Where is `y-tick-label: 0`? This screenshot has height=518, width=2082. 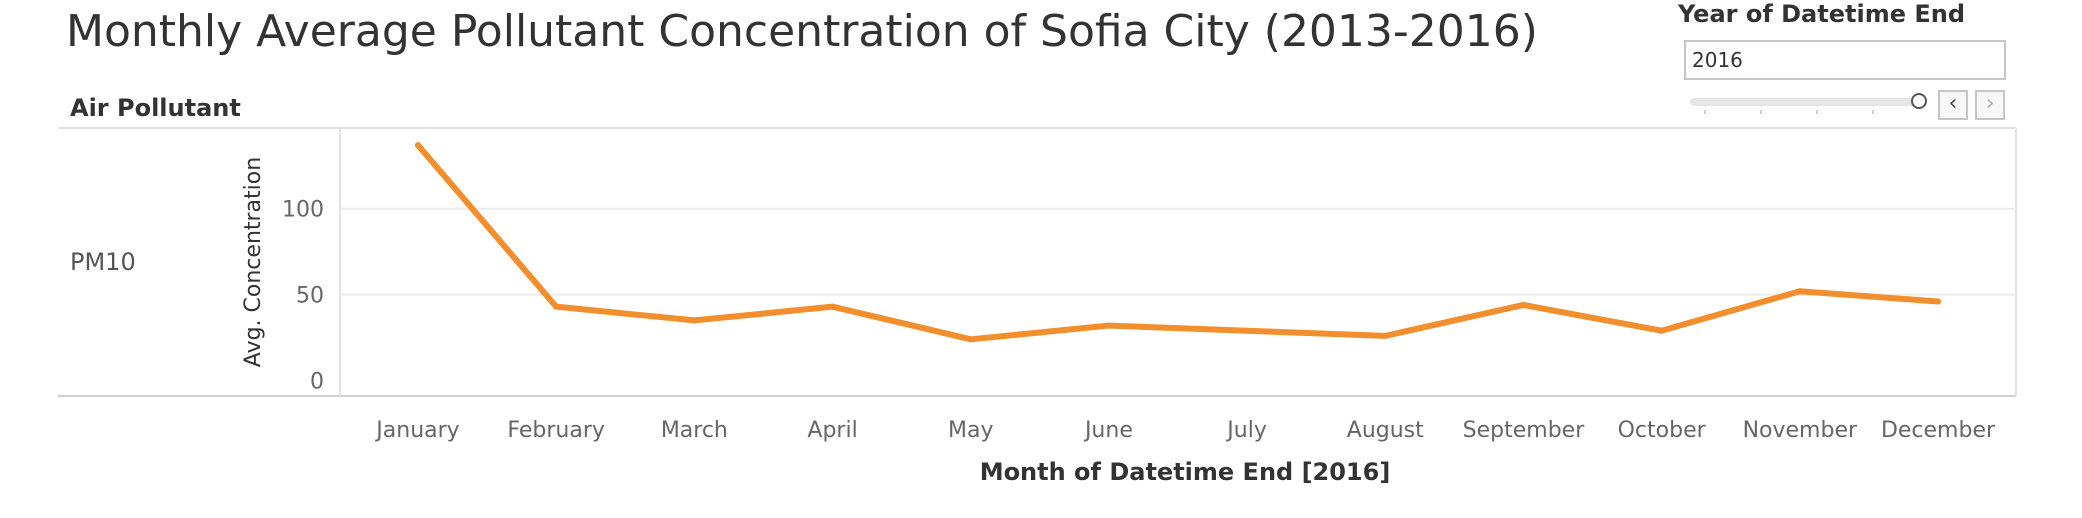 y-tick-label: 0 is located at coordinates (317, 382).